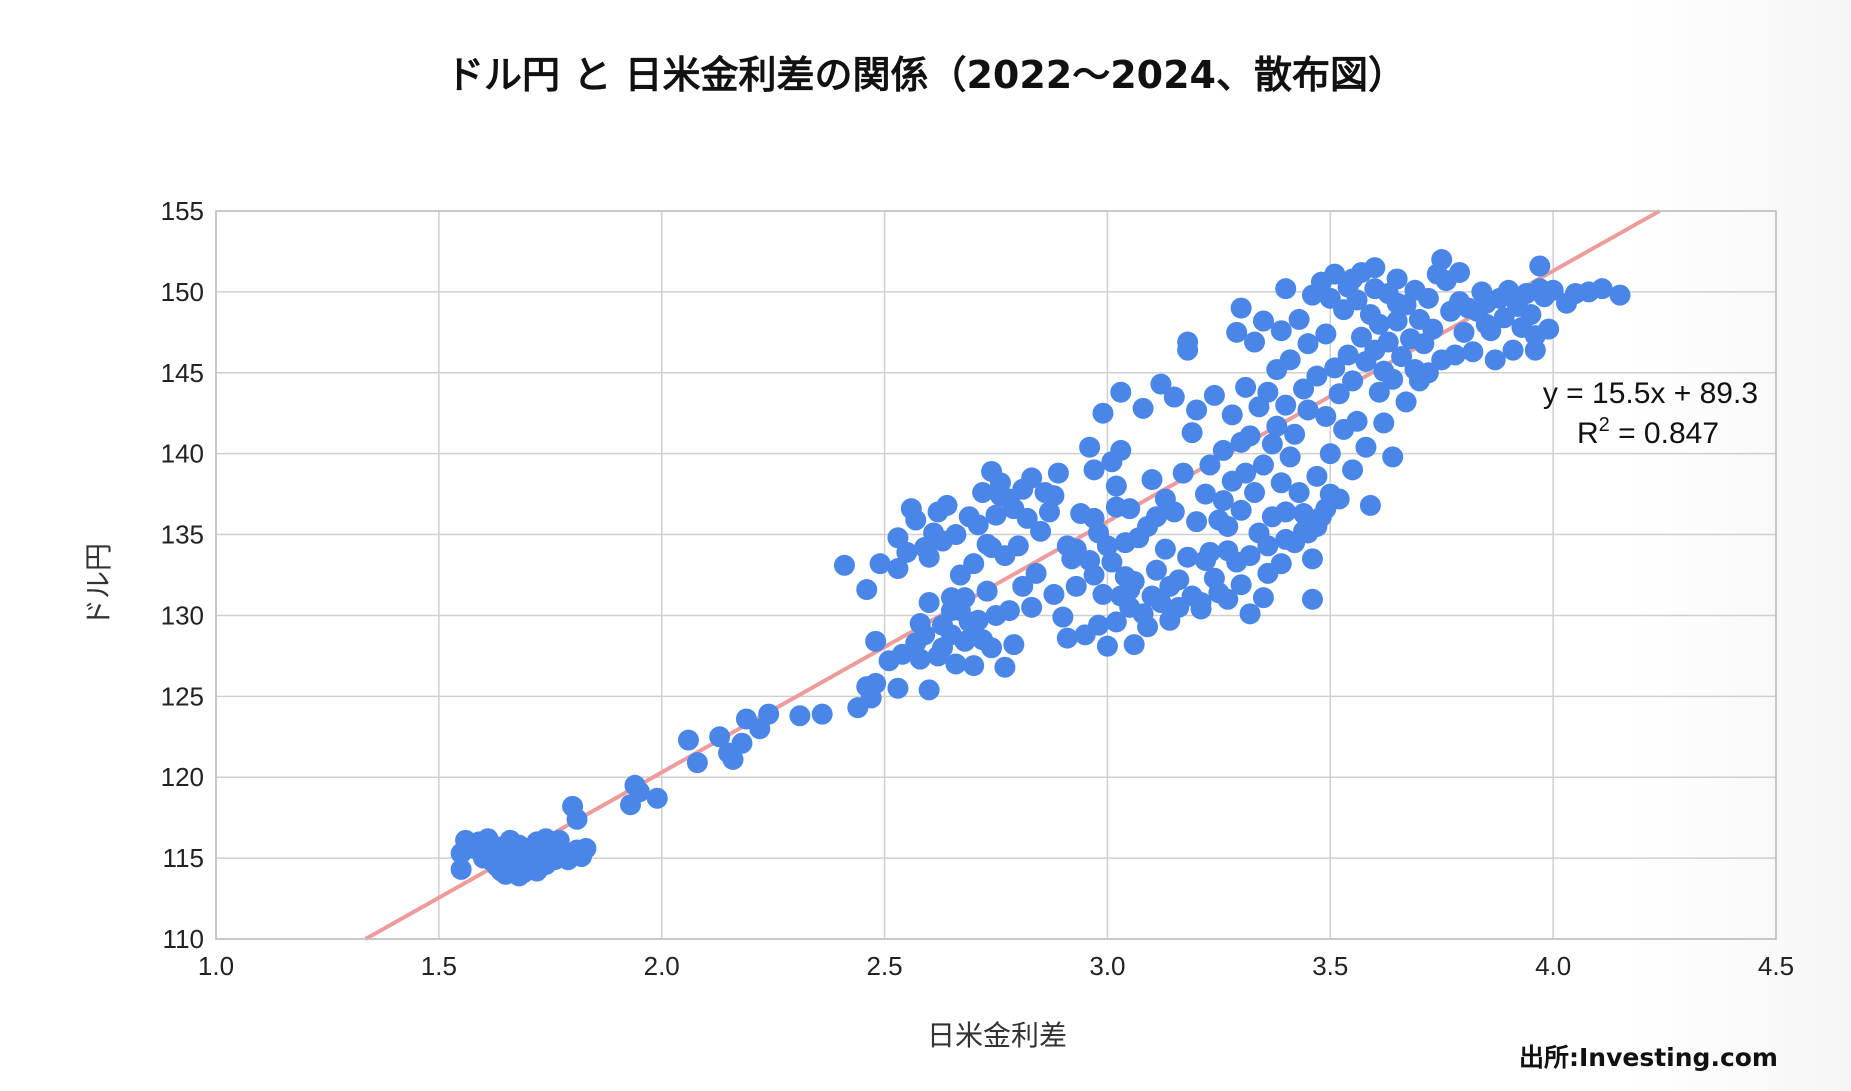  I want to click on x-axis-label: 日米金利差, so click(997, 1035).